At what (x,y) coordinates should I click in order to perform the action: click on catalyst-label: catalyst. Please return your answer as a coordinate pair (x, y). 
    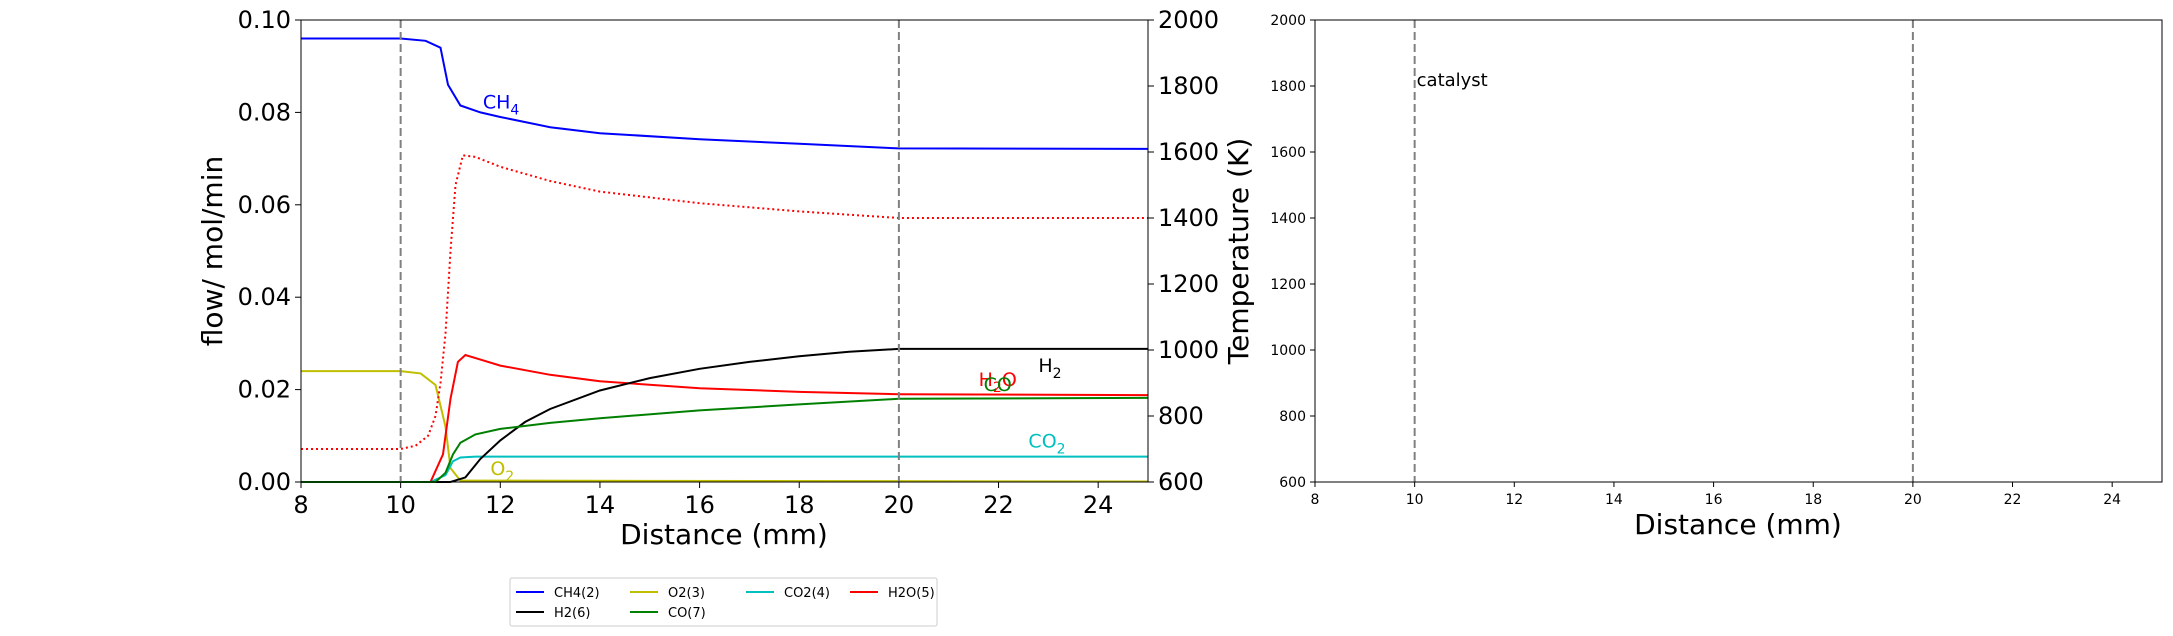
    Looking at the image, I should click on (1452, 80).